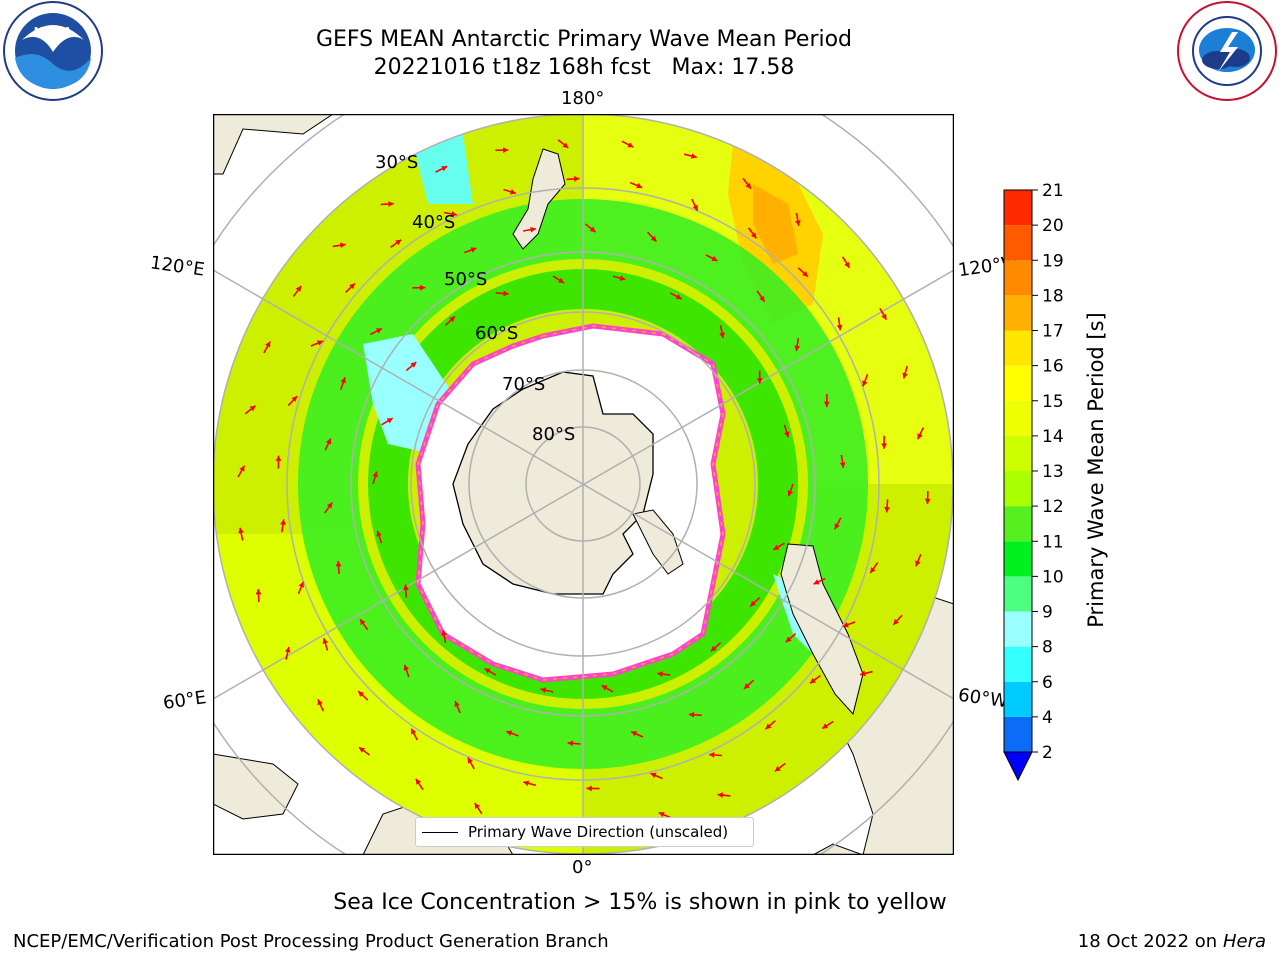 This screenshot has height=960, width=1280. I want to click on svg-text: NOAA, so click(53, 31).